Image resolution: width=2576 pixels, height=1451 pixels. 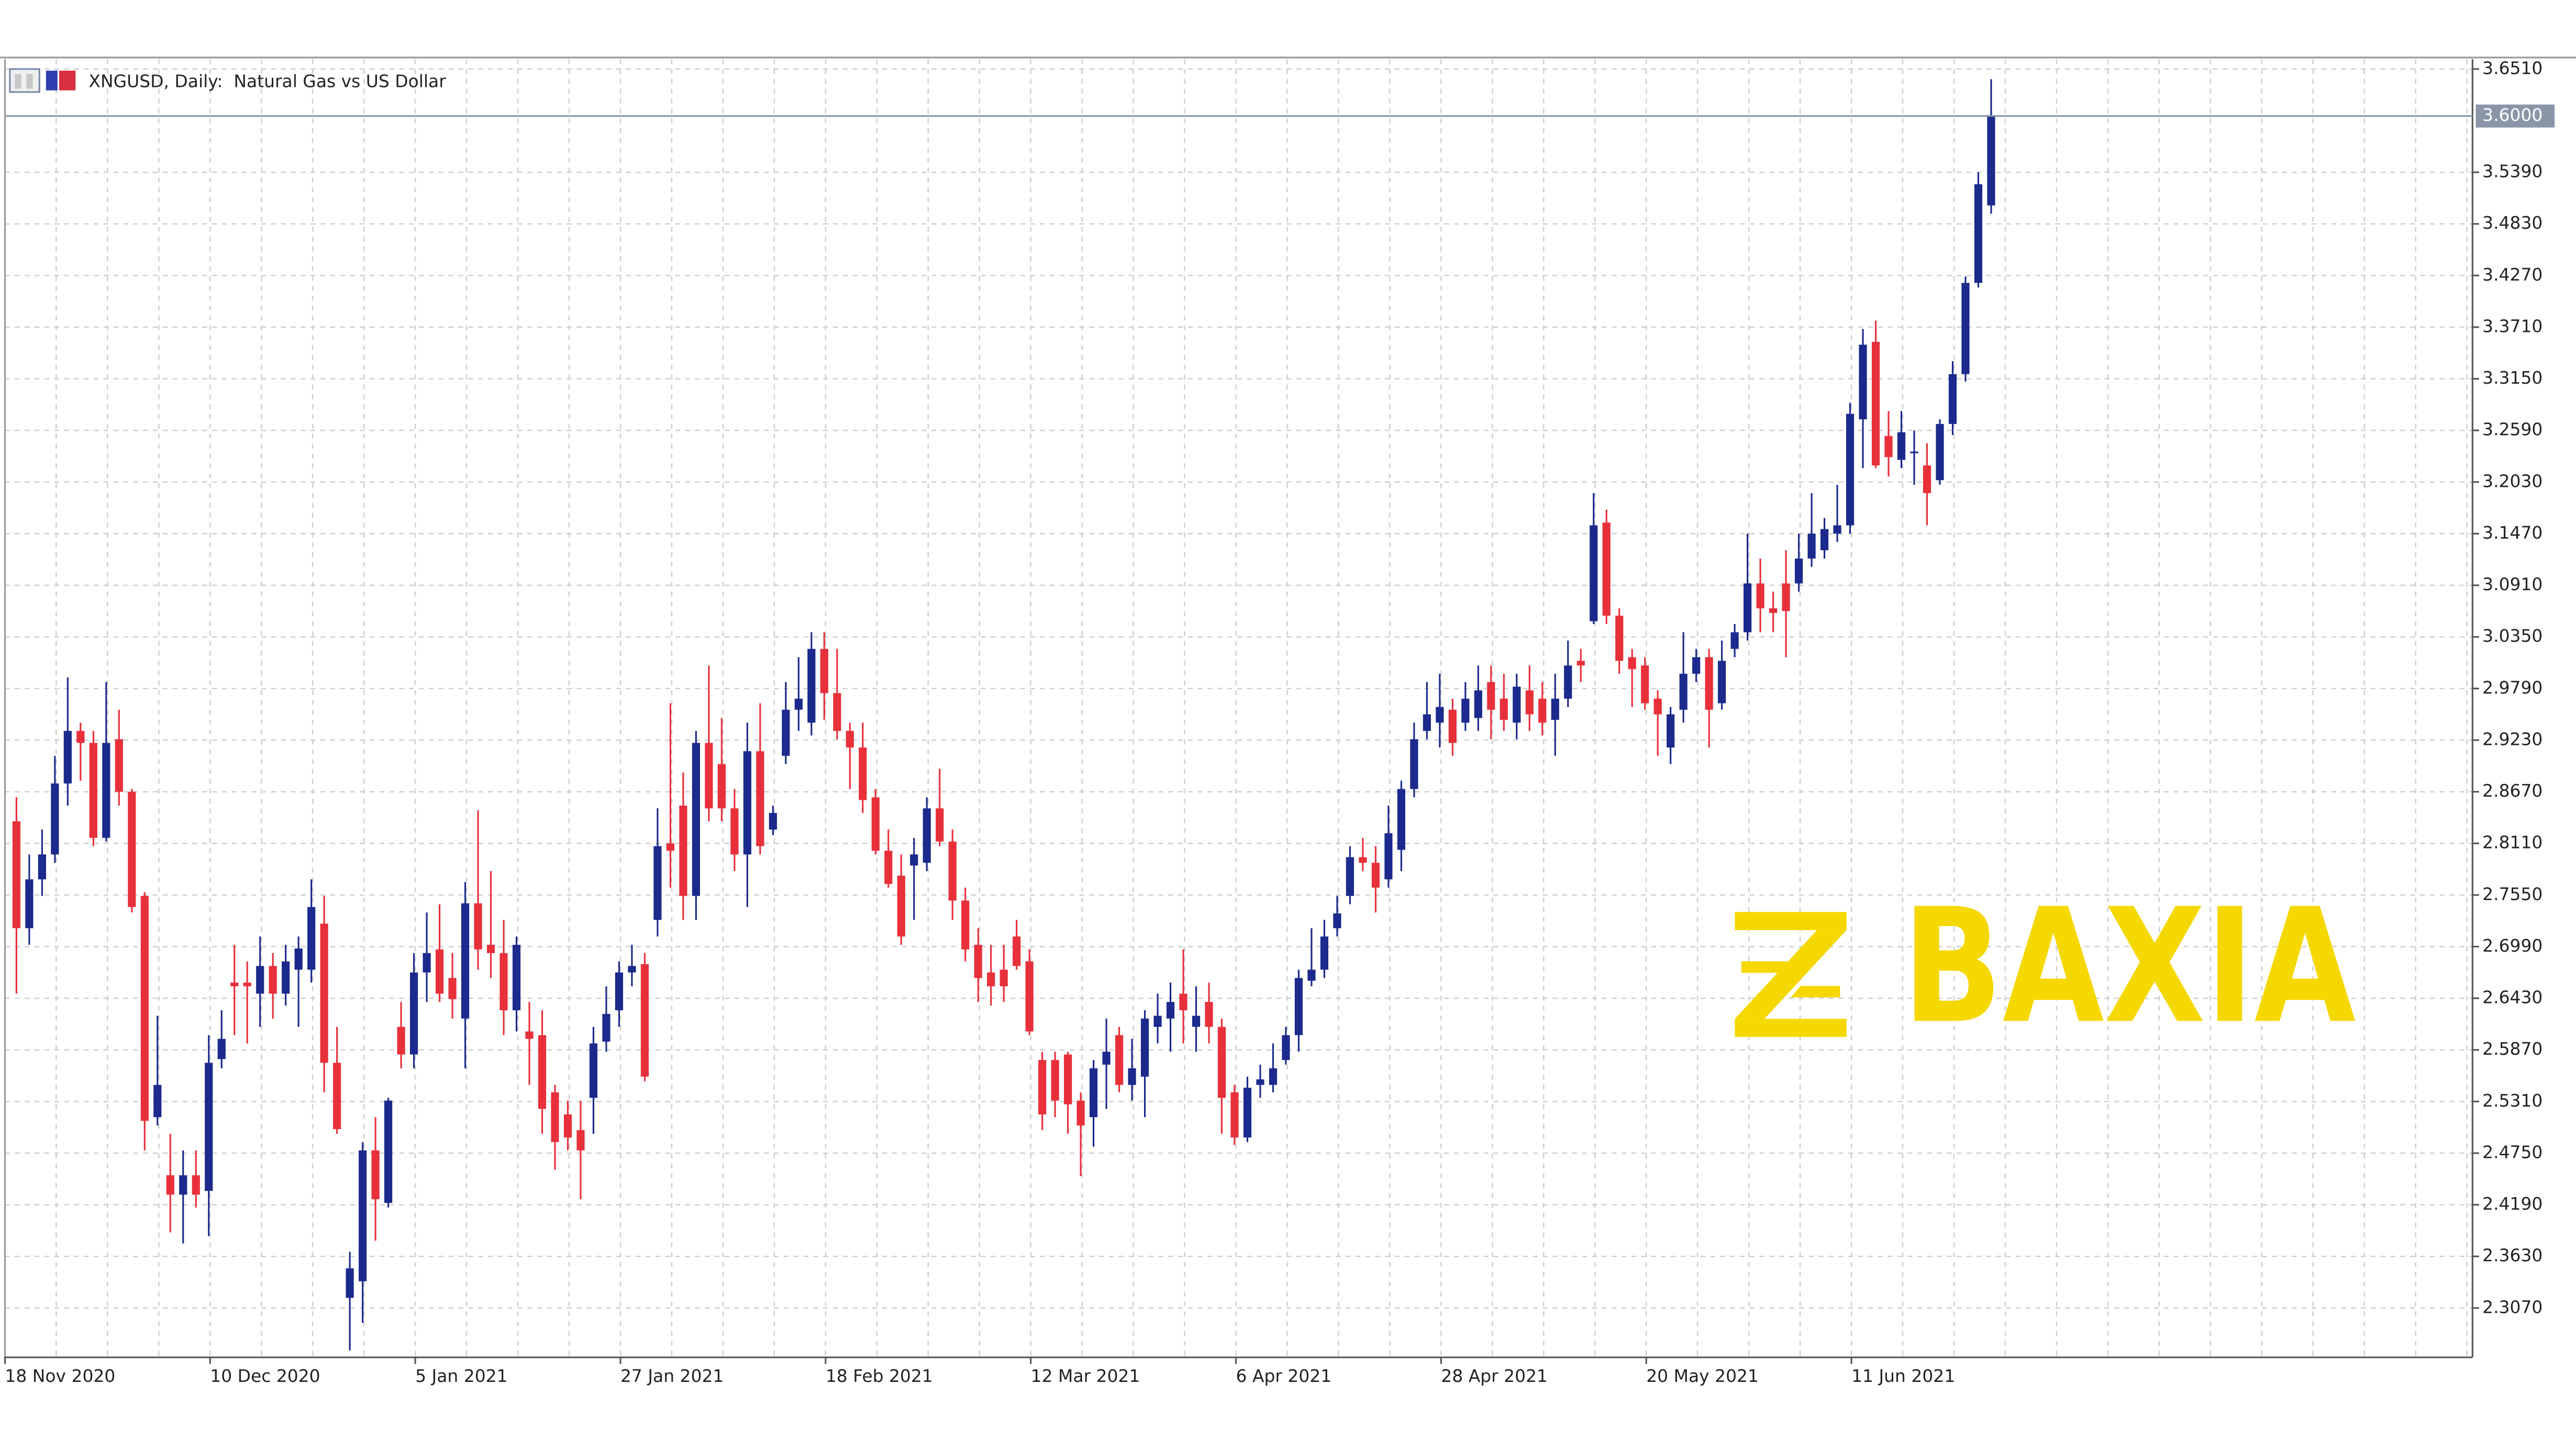 I want to click on y-tick-label: 2.9230, so click(x=2512, y=739).